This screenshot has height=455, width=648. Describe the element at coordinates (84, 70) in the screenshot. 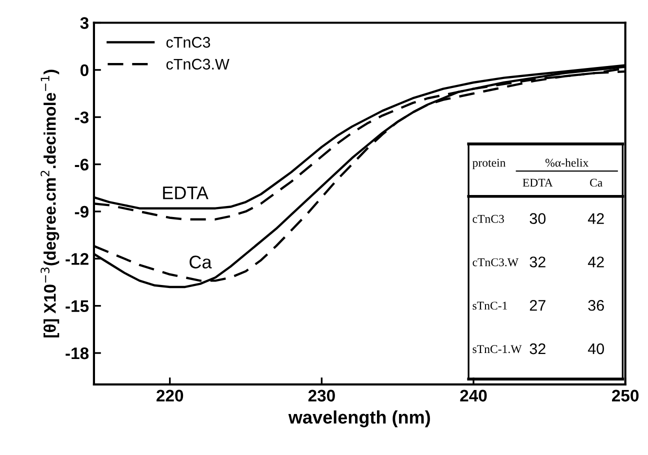

I see `y-tick-label: 0` at that location.